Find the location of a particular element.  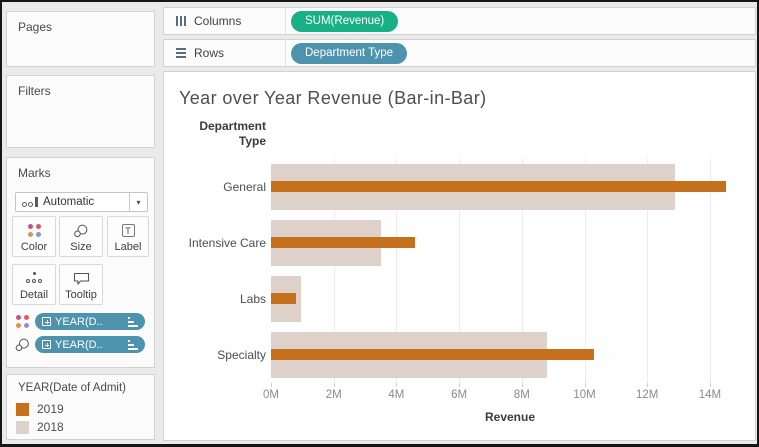

text-label-icon: T is located at coordinates (128, 230).